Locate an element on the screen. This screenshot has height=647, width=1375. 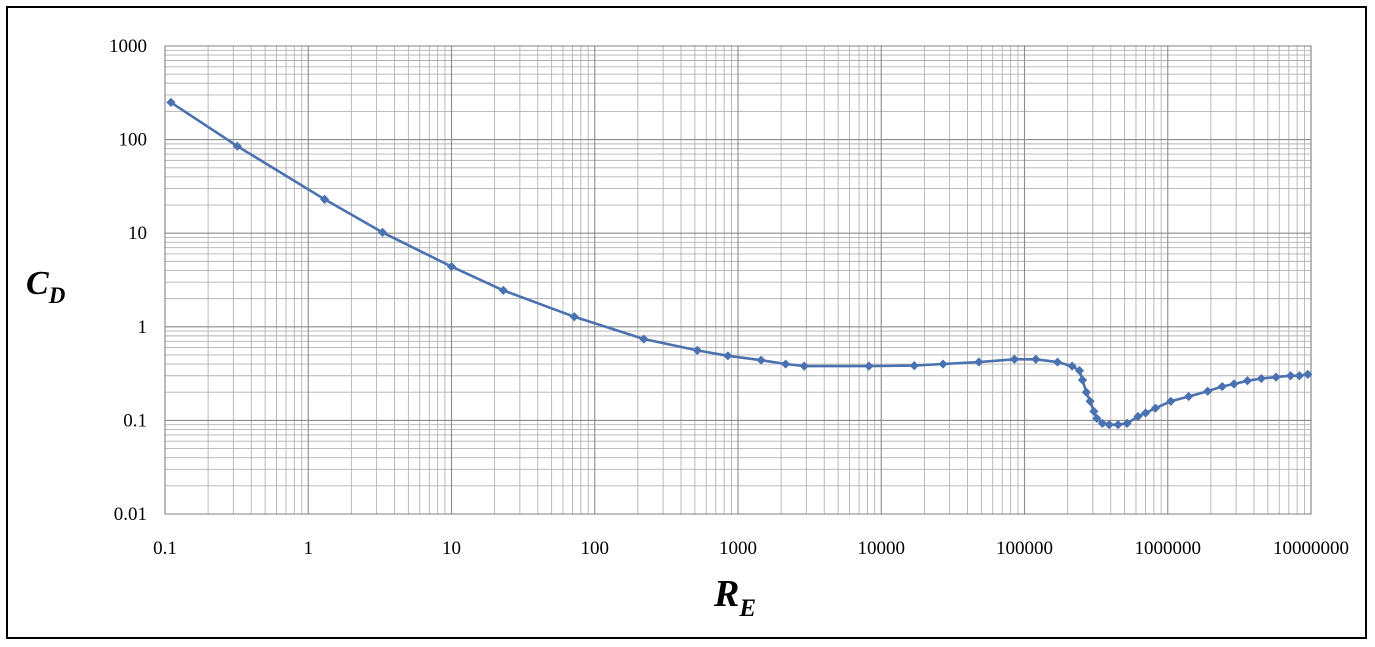
y-tick-label: 0.01 is located at coordinates (130, 514).